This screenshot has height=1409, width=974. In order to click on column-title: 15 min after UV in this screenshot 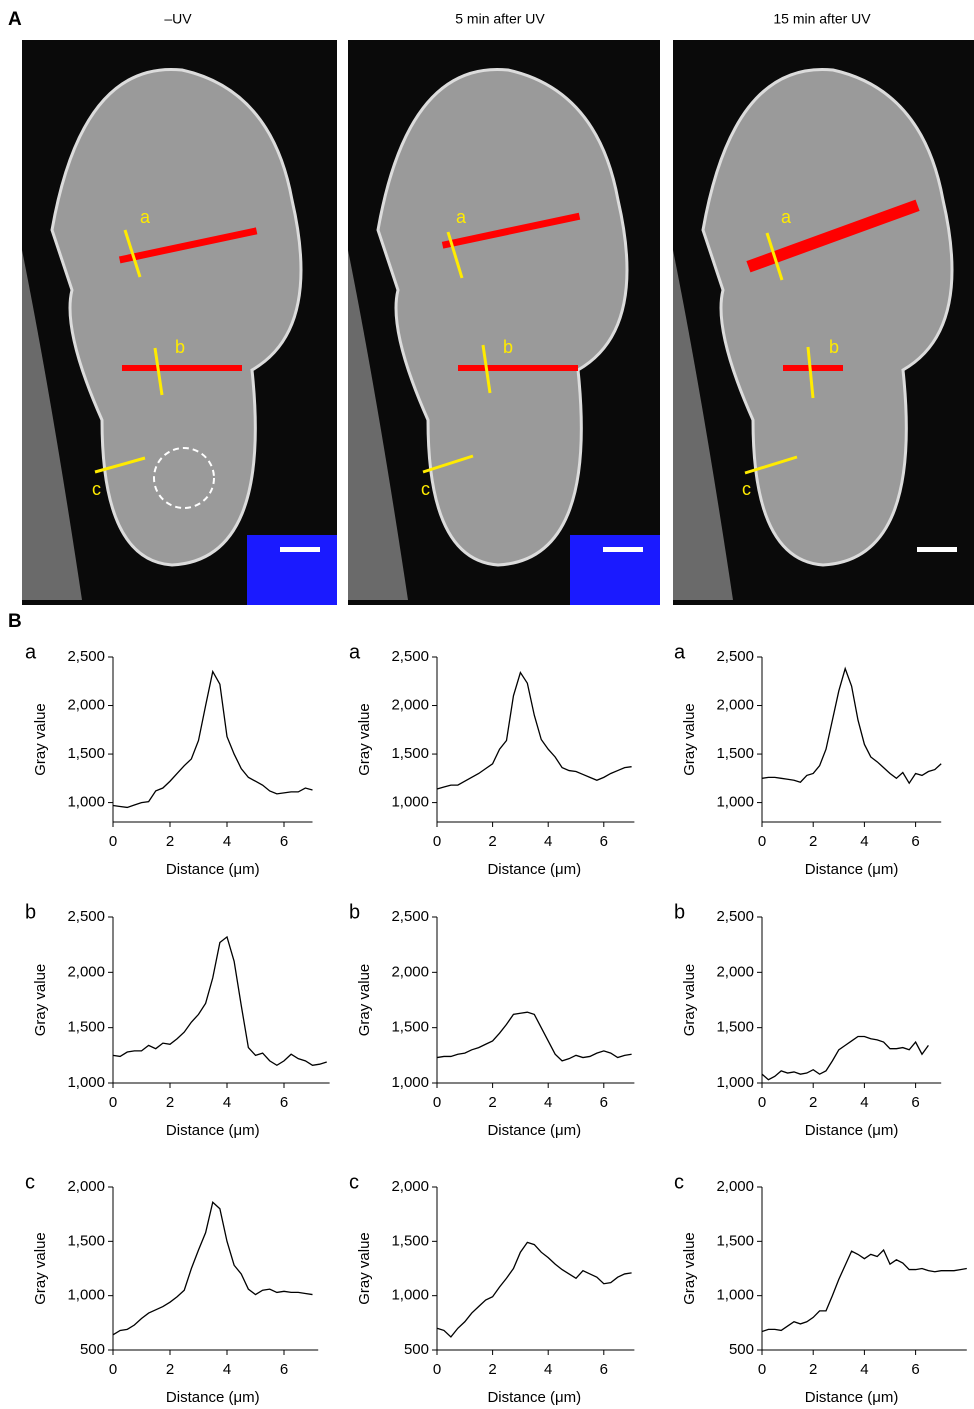, I will do `click(822, 19)`.